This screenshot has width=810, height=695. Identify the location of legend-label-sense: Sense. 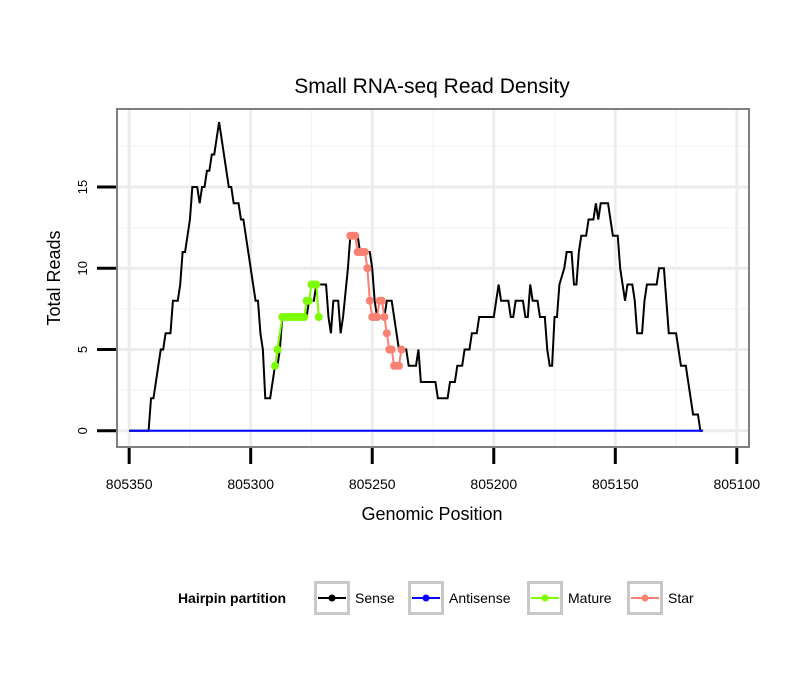
(375, 598).